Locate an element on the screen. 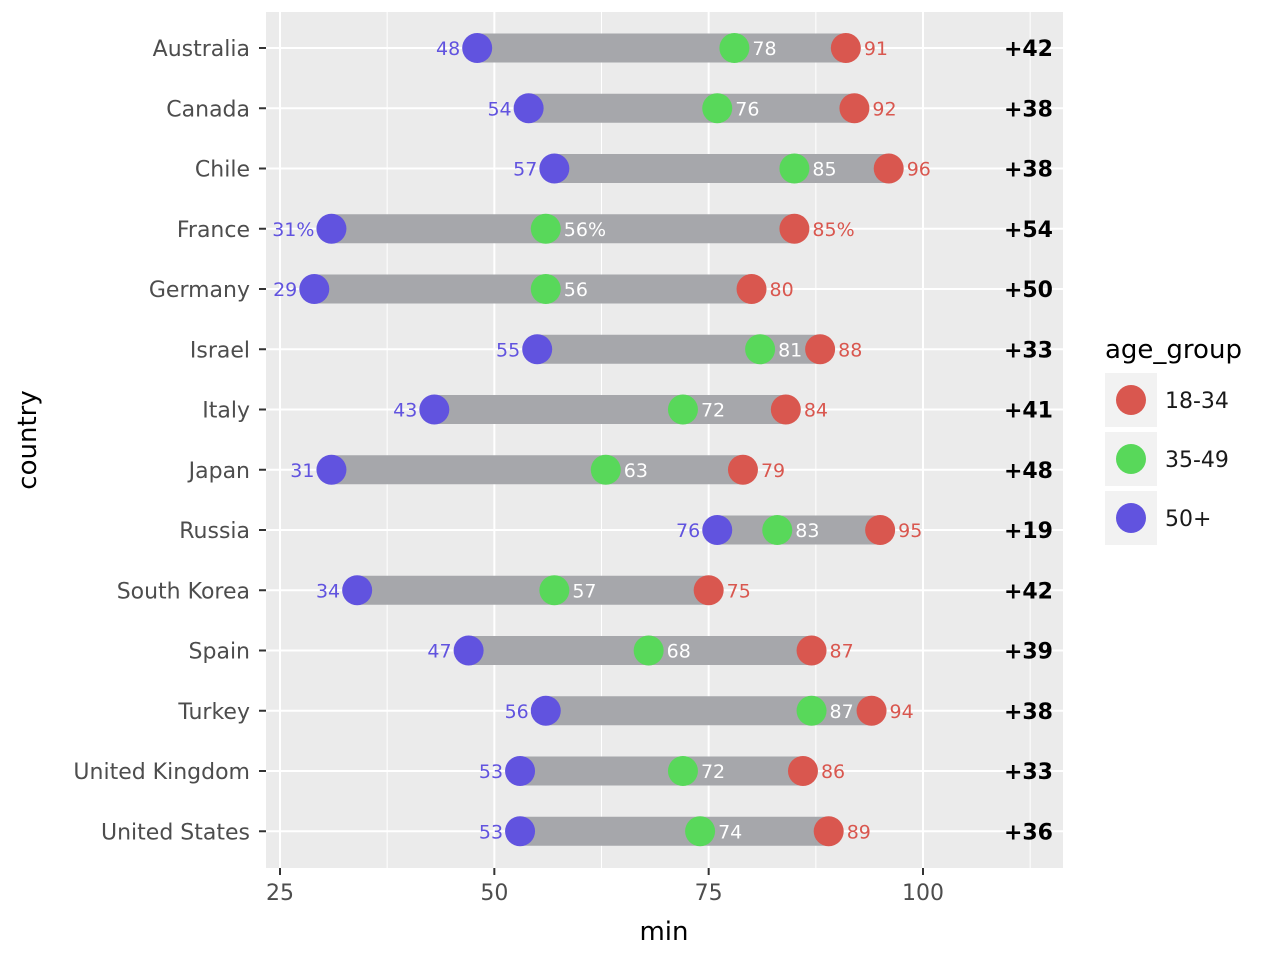 This screenshot has height=960, width=1280. y-axis-title: country is located at coordinates (28, 439).